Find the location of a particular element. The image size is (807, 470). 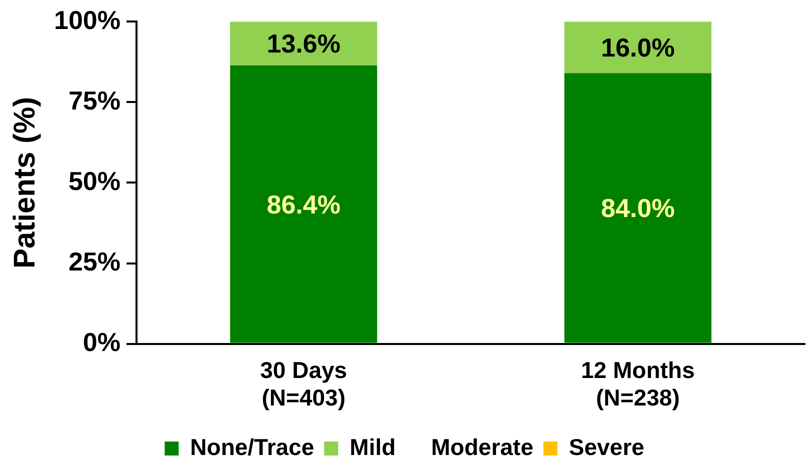

legend-label: None/Trace is located at coordinates (252, 447).